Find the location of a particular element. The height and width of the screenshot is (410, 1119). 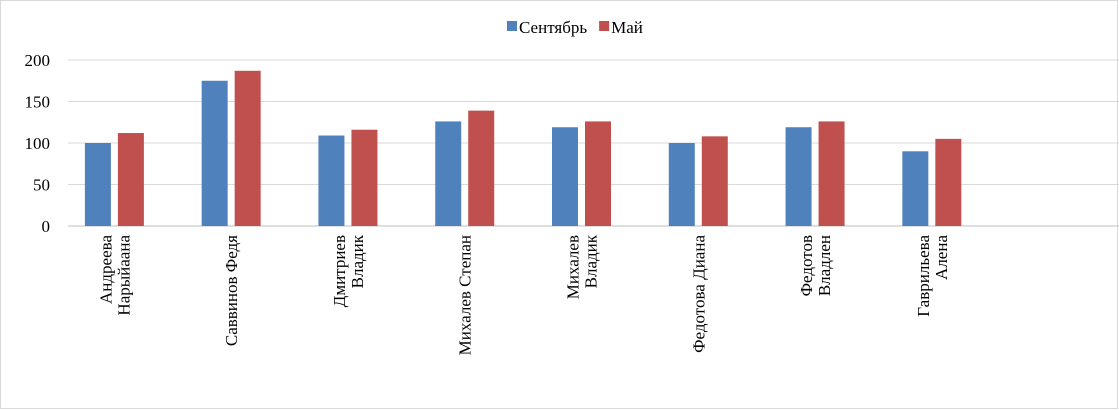

x-tick-label: ФедотовВладлен is located at coordinates (815, 265).